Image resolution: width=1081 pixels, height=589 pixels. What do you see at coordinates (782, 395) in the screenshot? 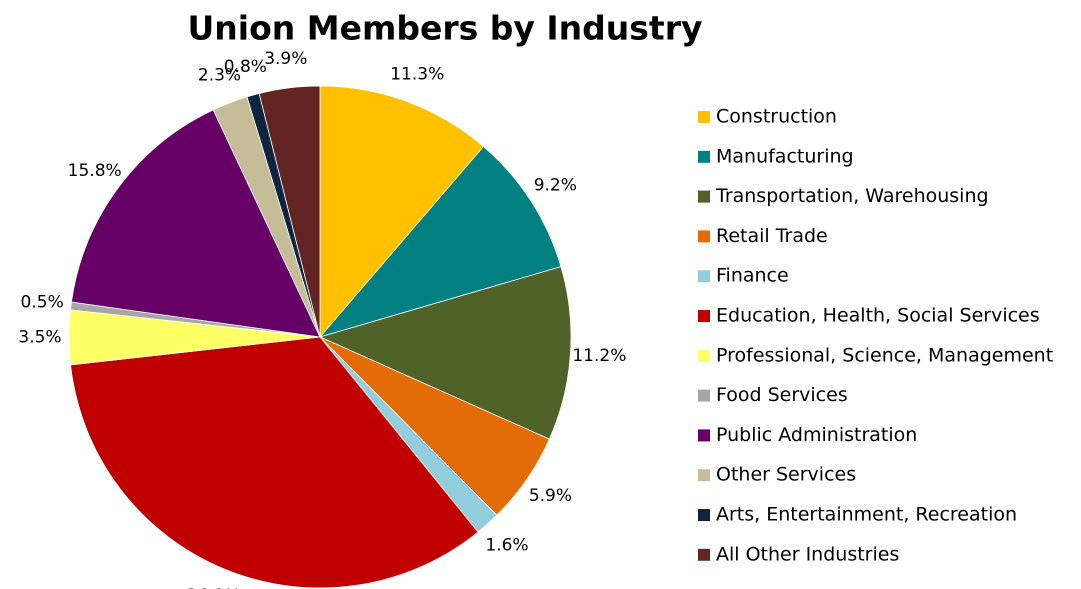
I see `legend-label: Food Services` at bounding box center [782, 395].